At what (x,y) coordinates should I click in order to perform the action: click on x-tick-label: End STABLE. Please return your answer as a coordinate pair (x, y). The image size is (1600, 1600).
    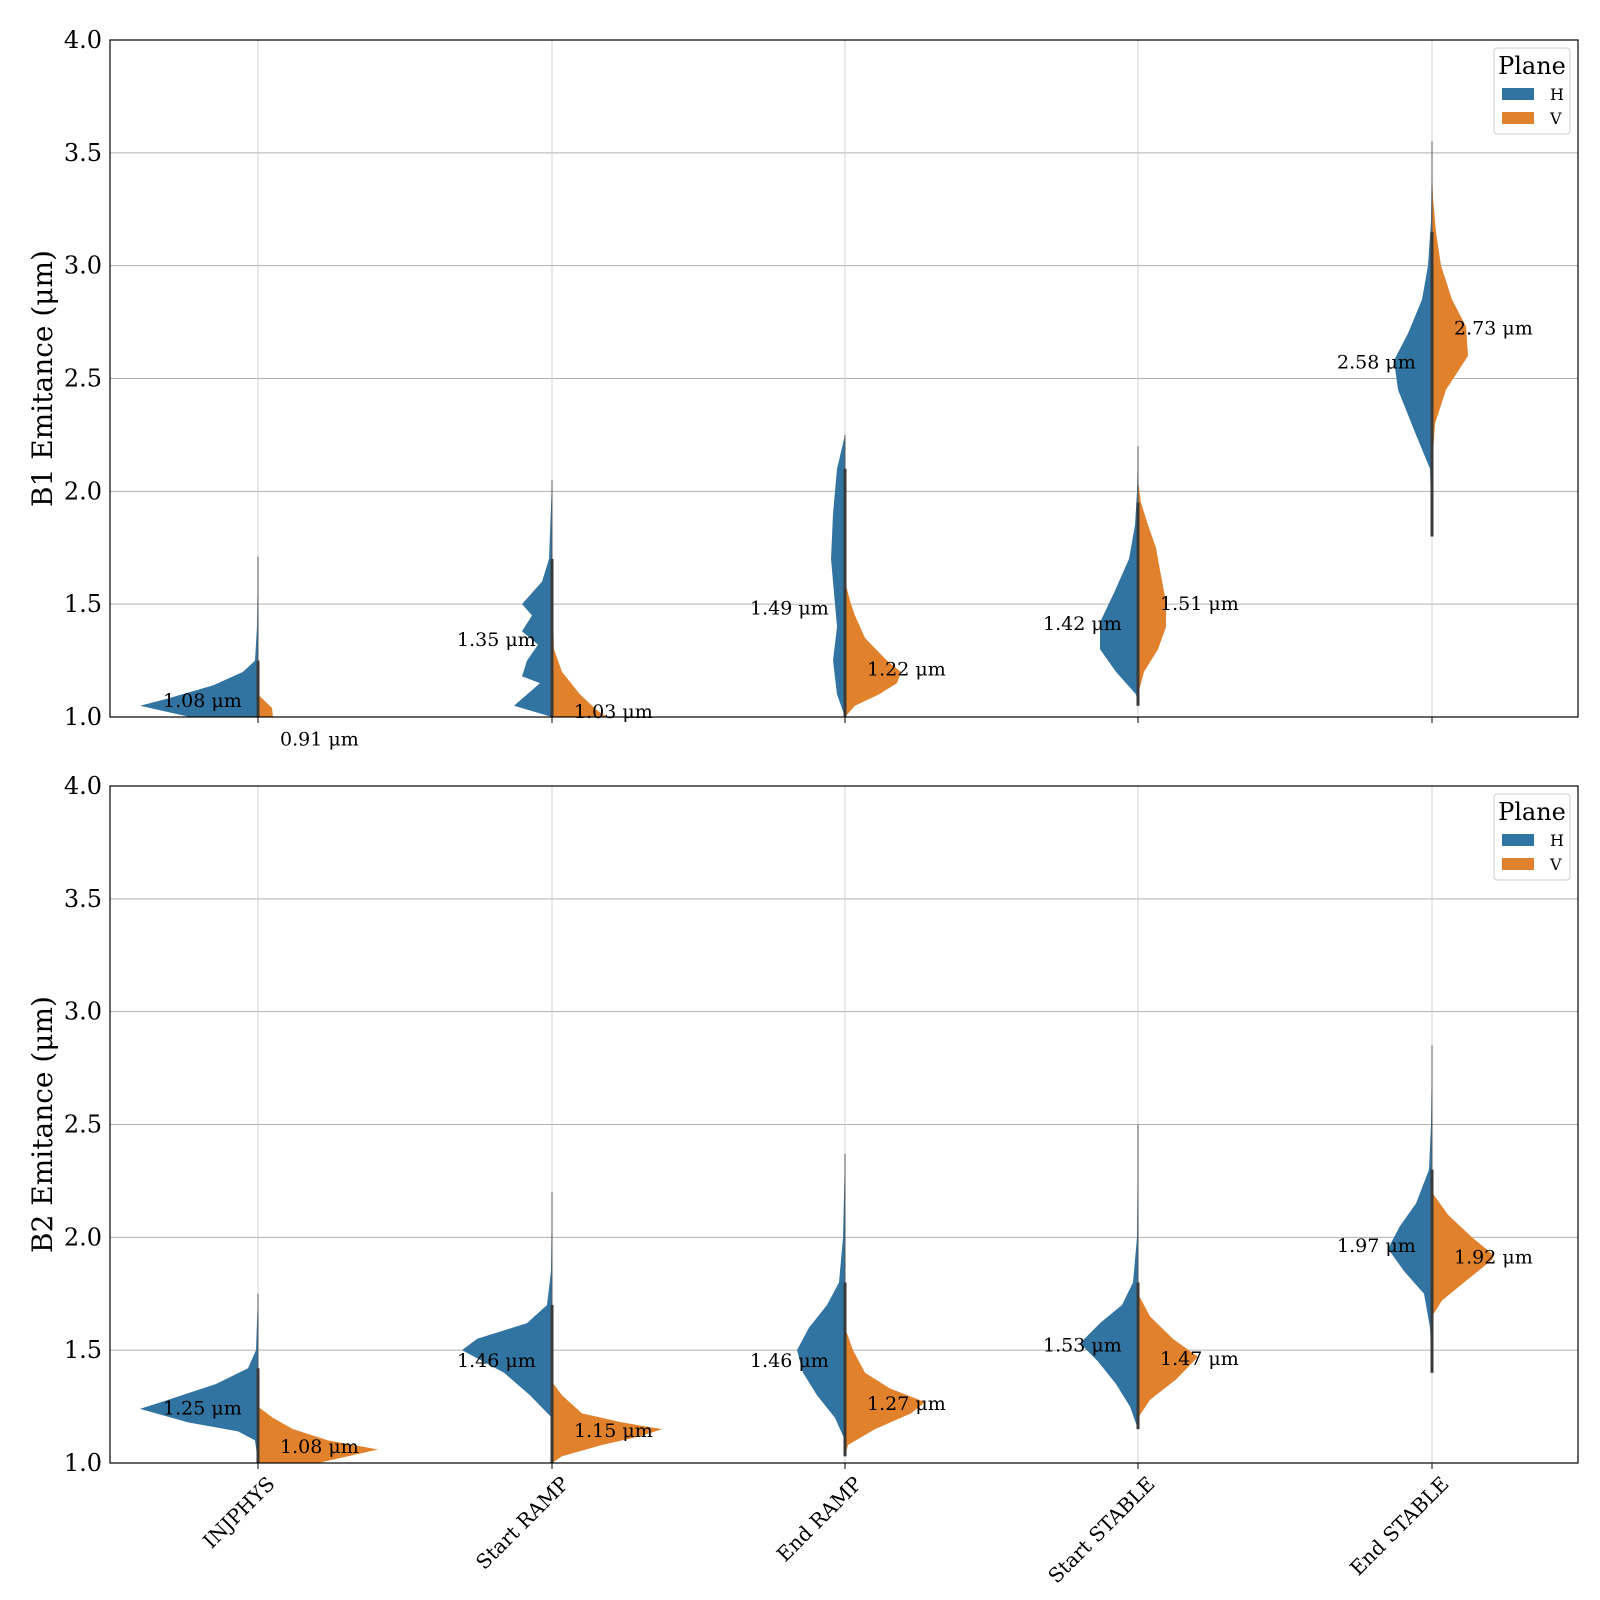
    Looking at the image, I should click on (1399, 1526).